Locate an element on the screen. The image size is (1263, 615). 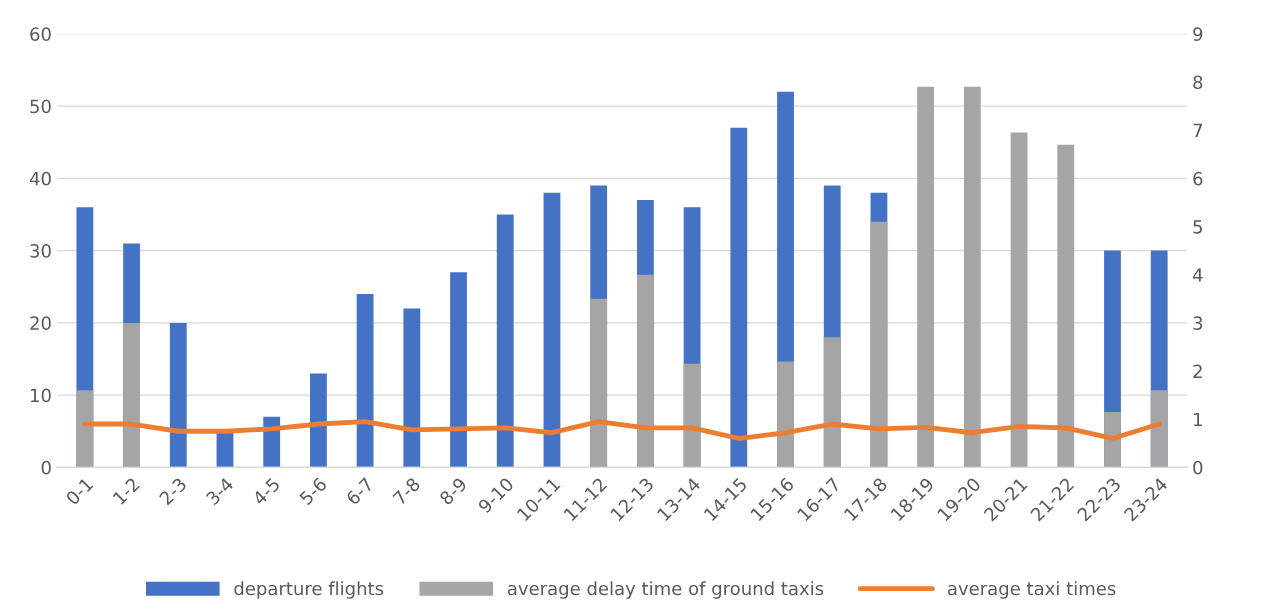
legend-label: average delay time of ground taxis is located at coordinates (665, 590).